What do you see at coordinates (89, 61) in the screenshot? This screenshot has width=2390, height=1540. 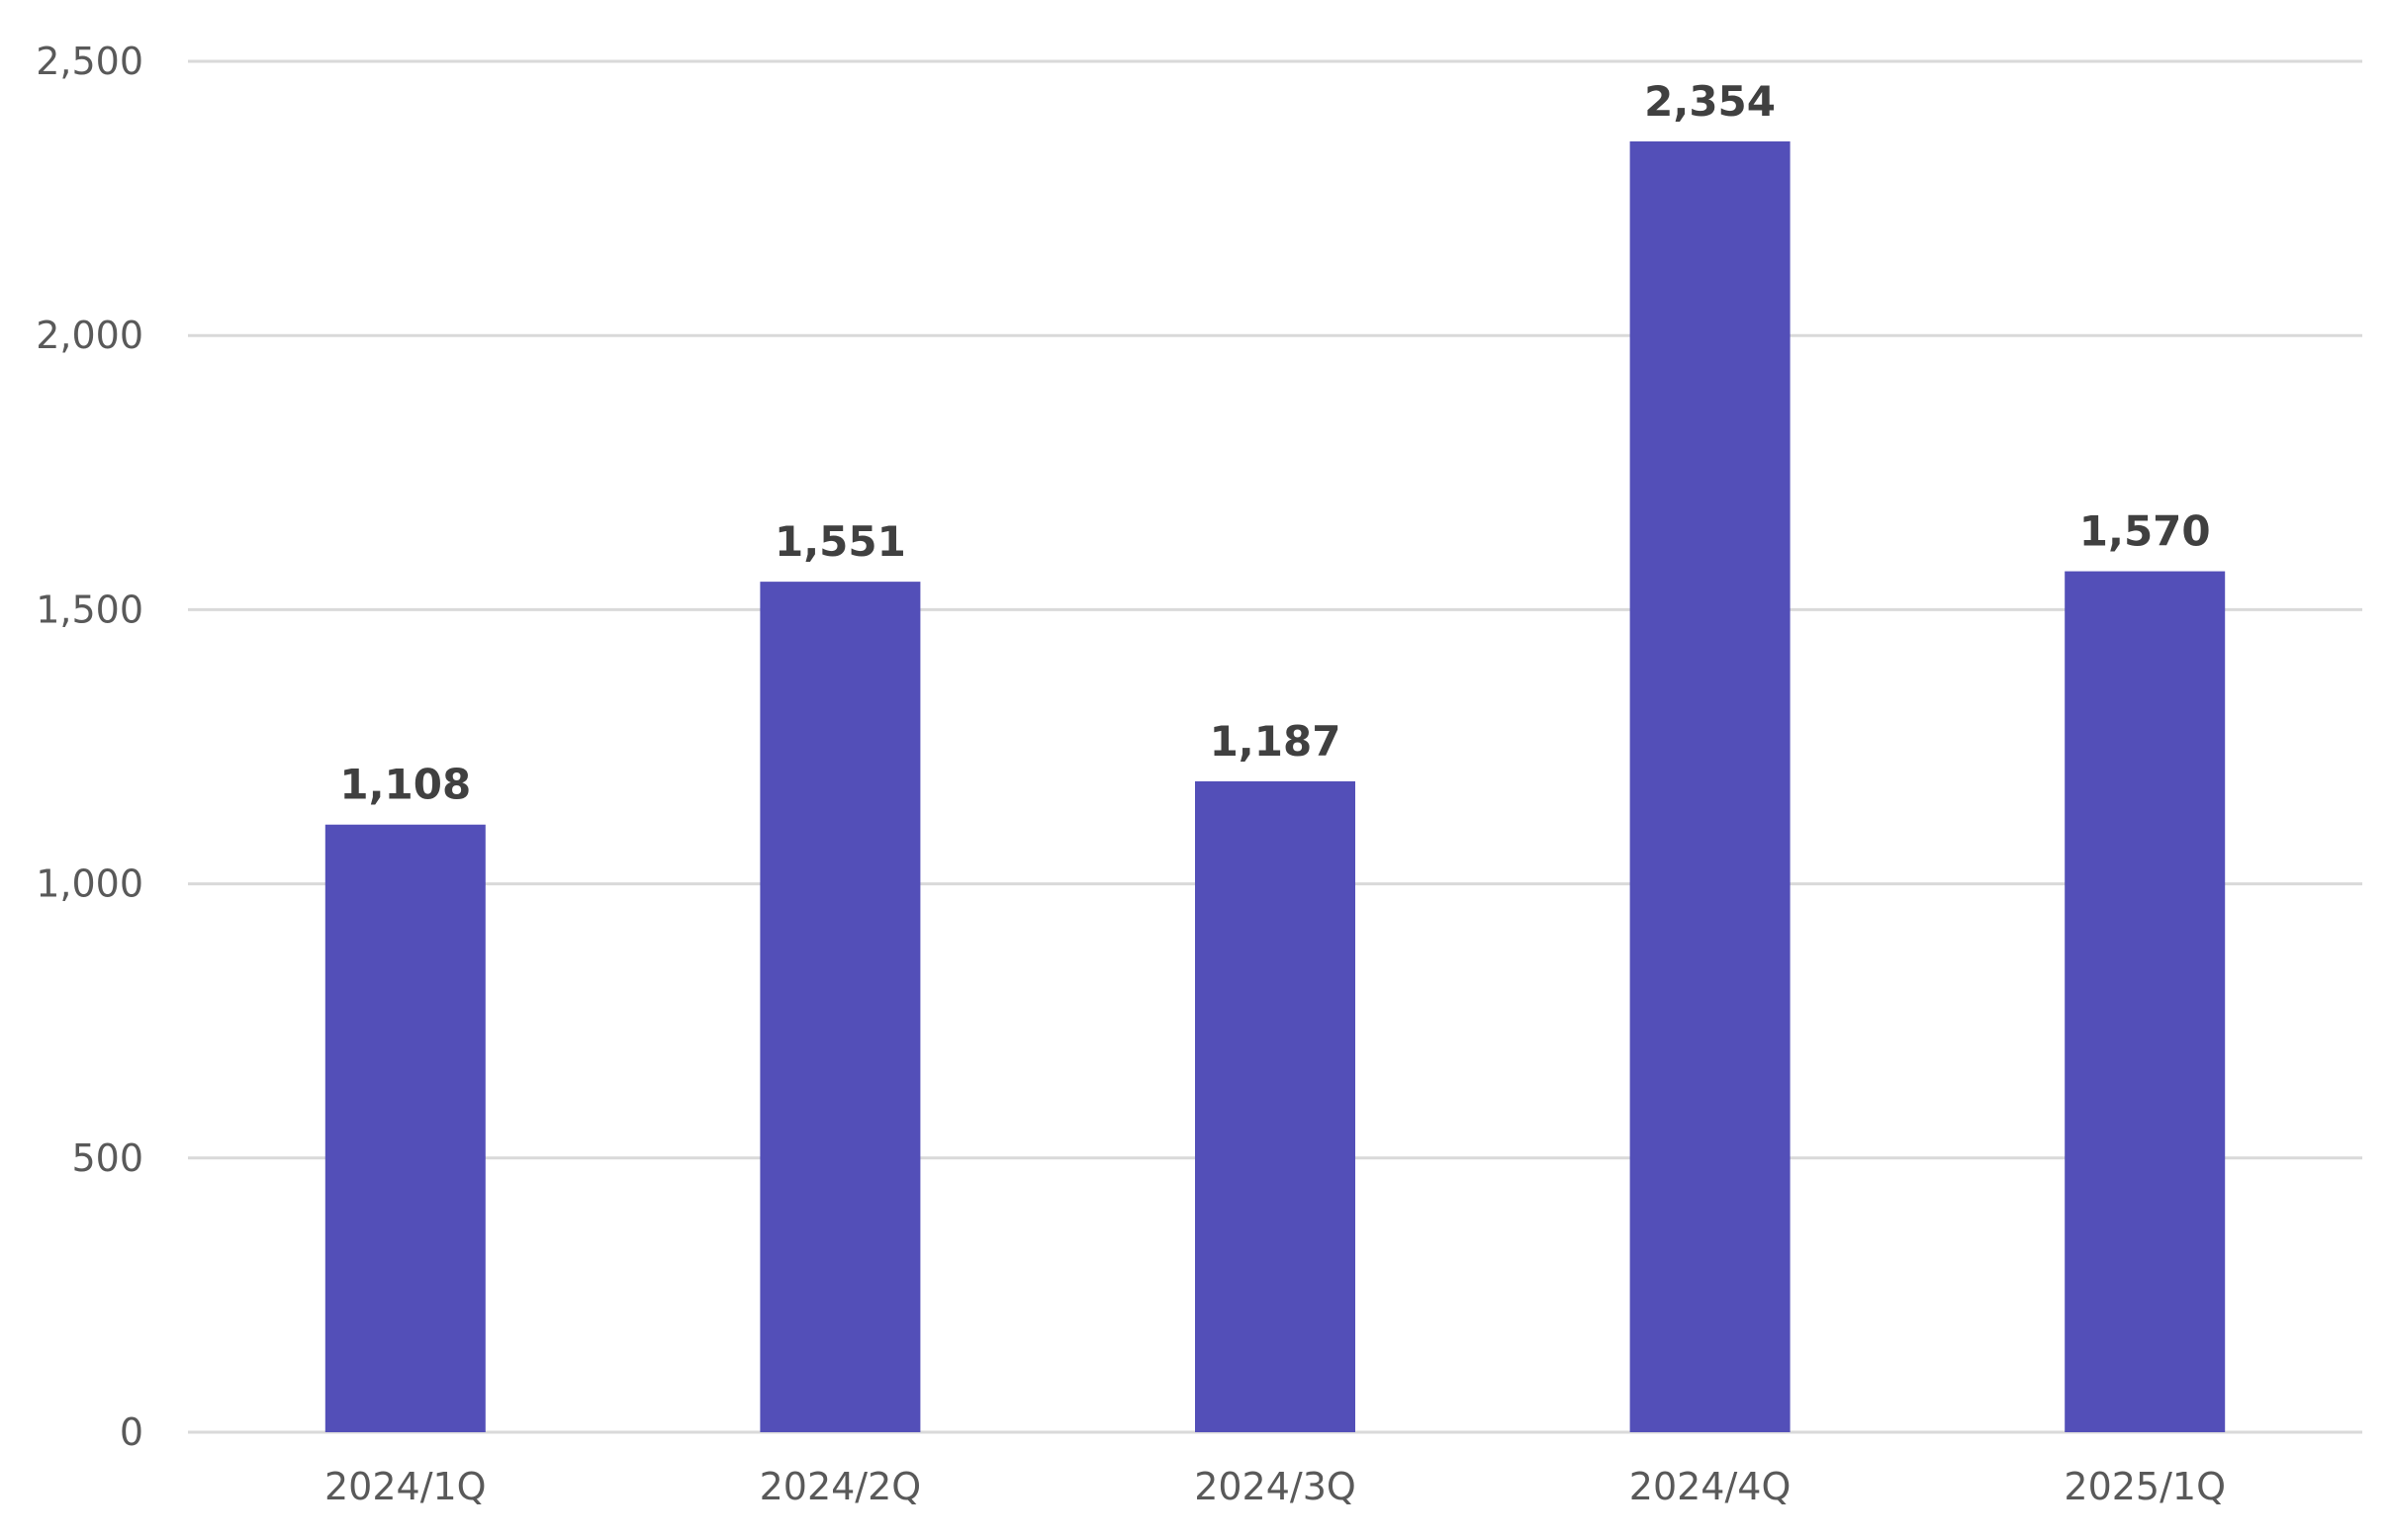 I see `y-tick-label: 2,500` at bounding box center [89, 61].